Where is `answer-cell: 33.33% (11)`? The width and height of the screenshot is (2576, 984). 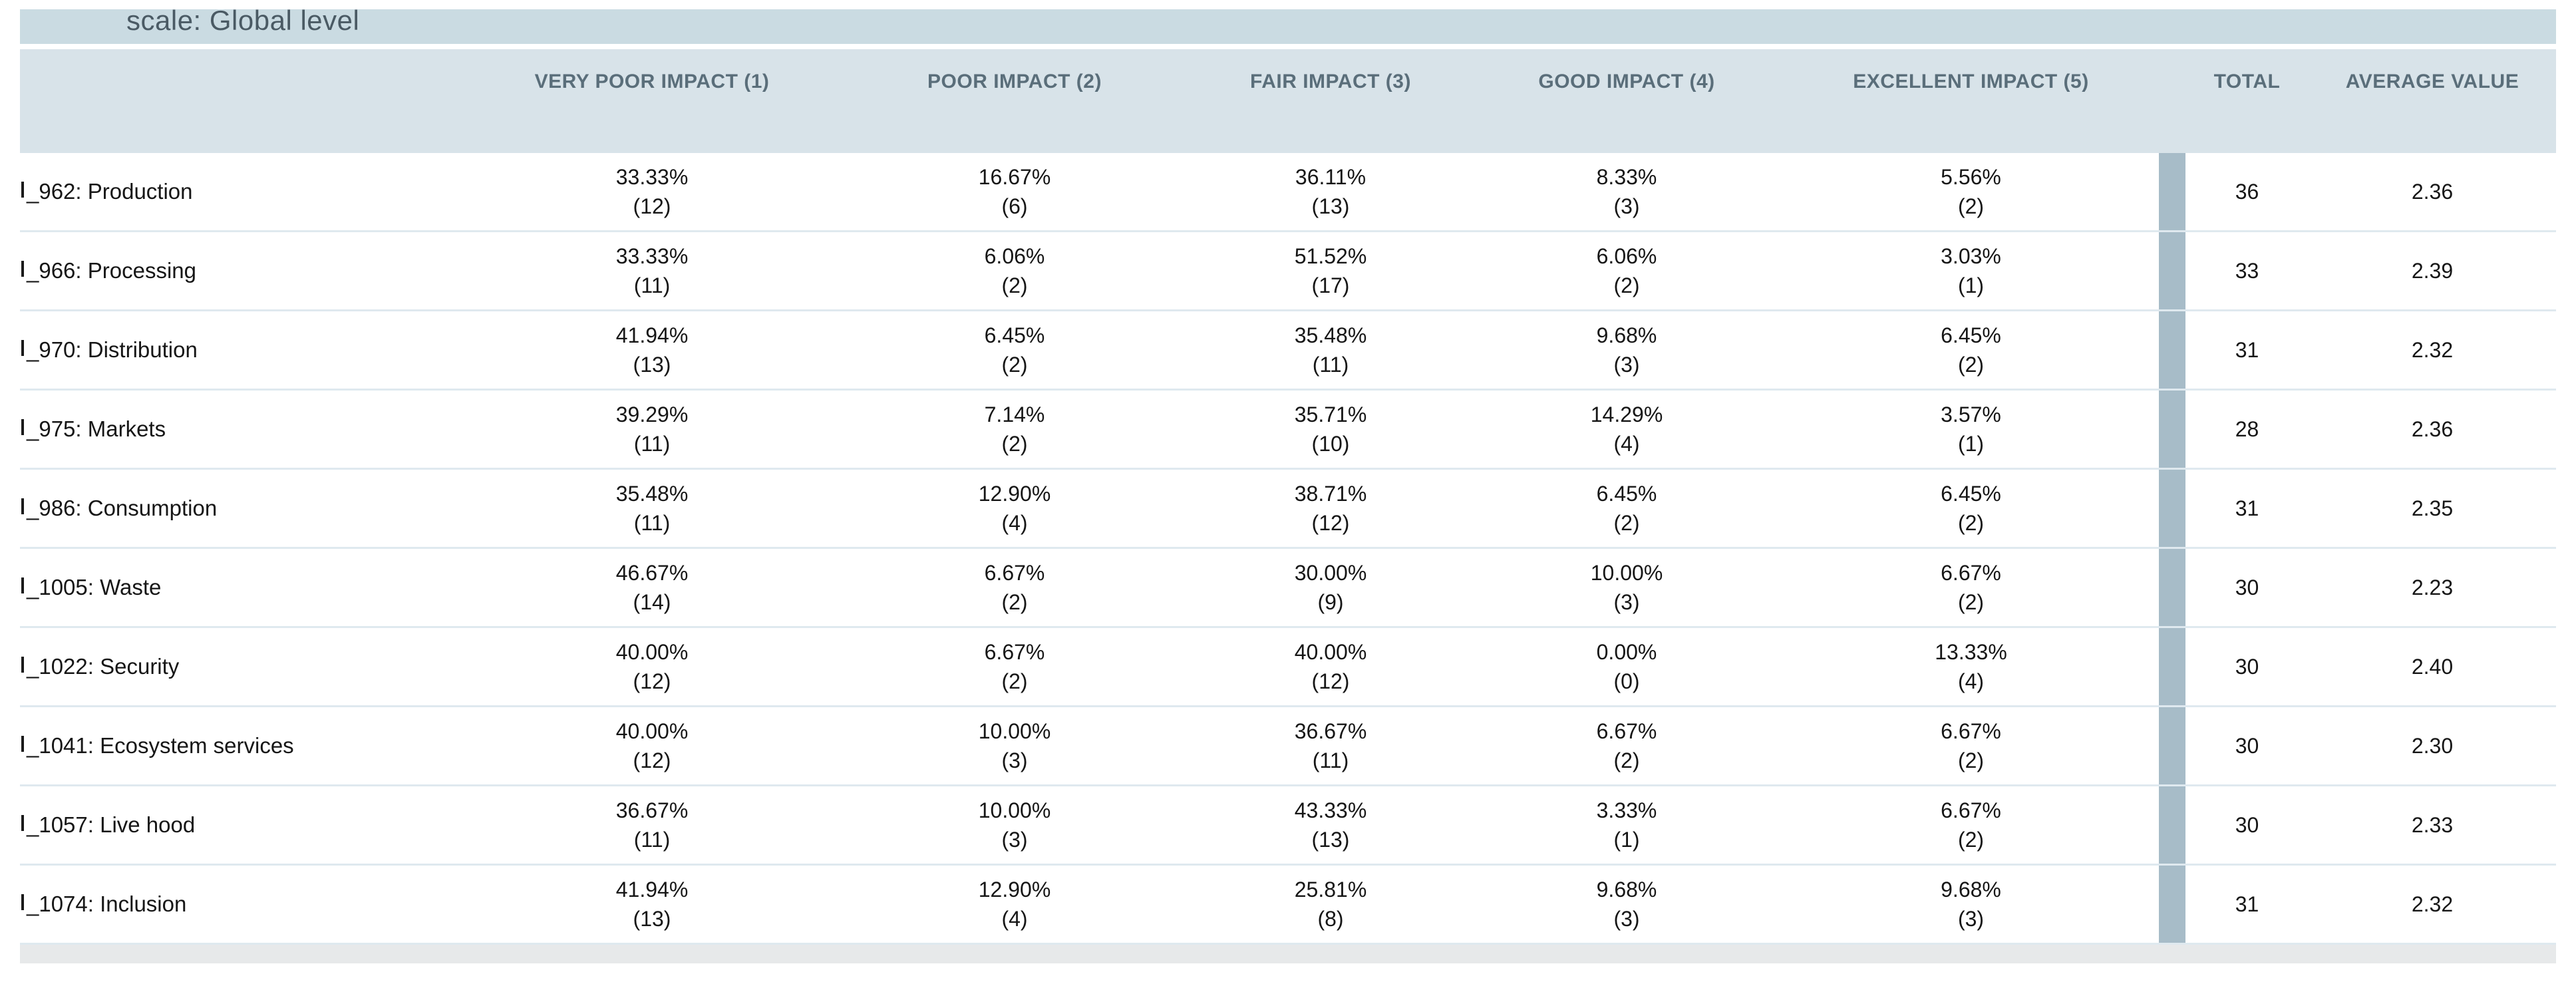 answer-cell: 33.33% (11) is located at coordinates (652, 270).